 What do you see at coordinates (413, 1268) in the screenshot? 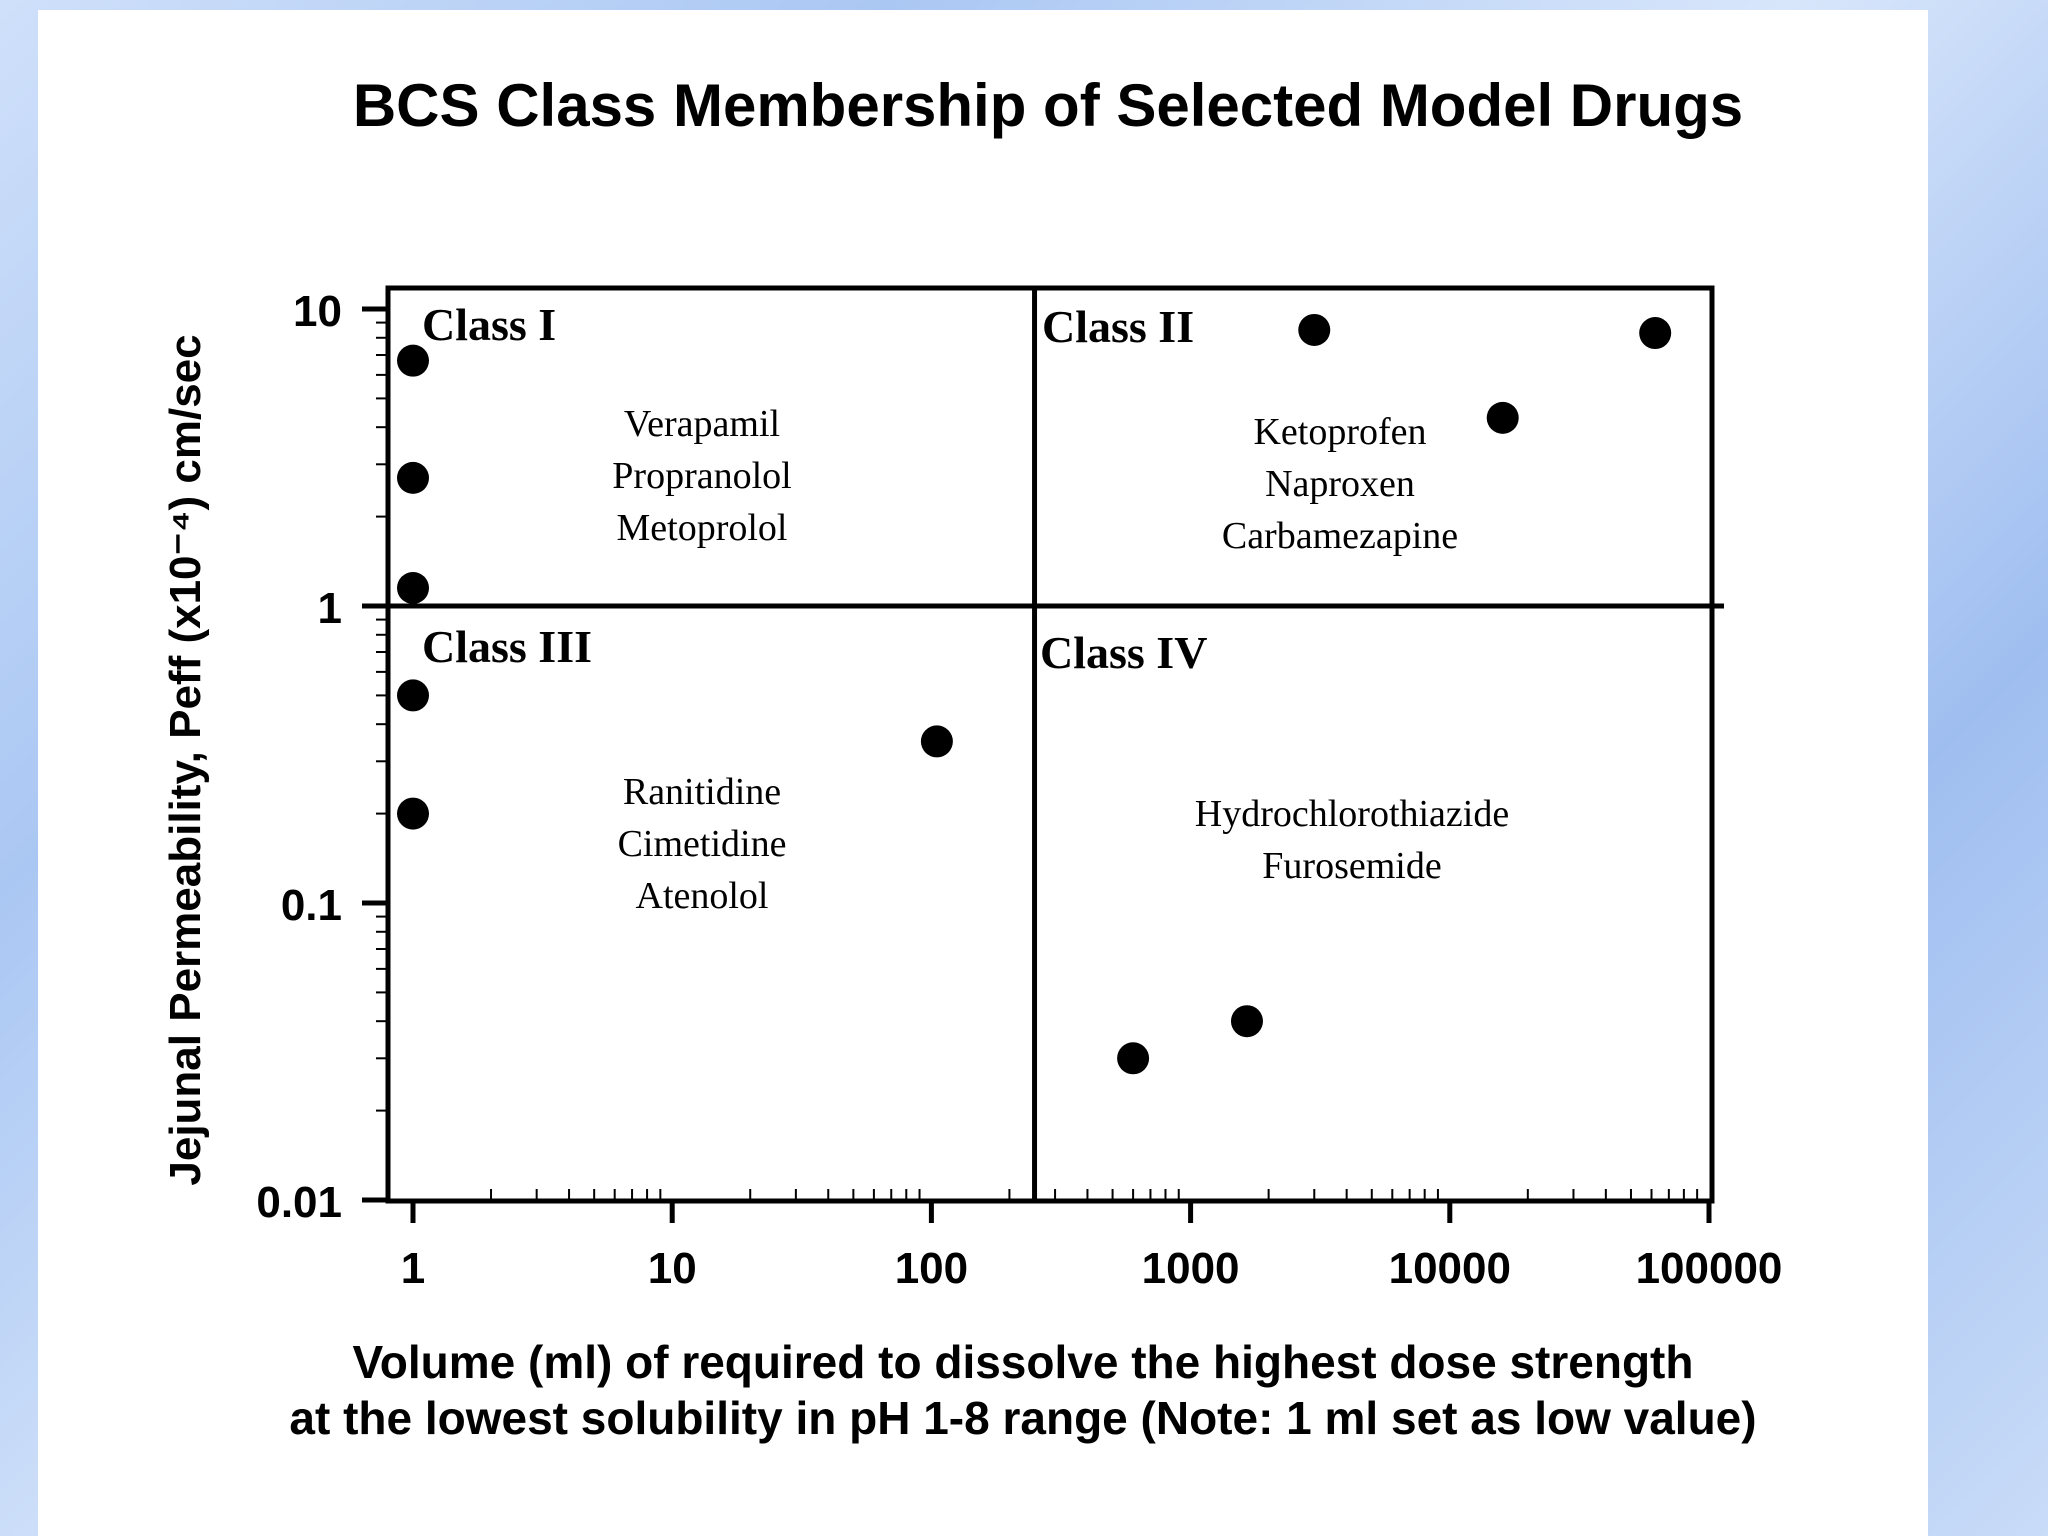
I see `x-tick-label: 1` at bounding box center [413, 1268].